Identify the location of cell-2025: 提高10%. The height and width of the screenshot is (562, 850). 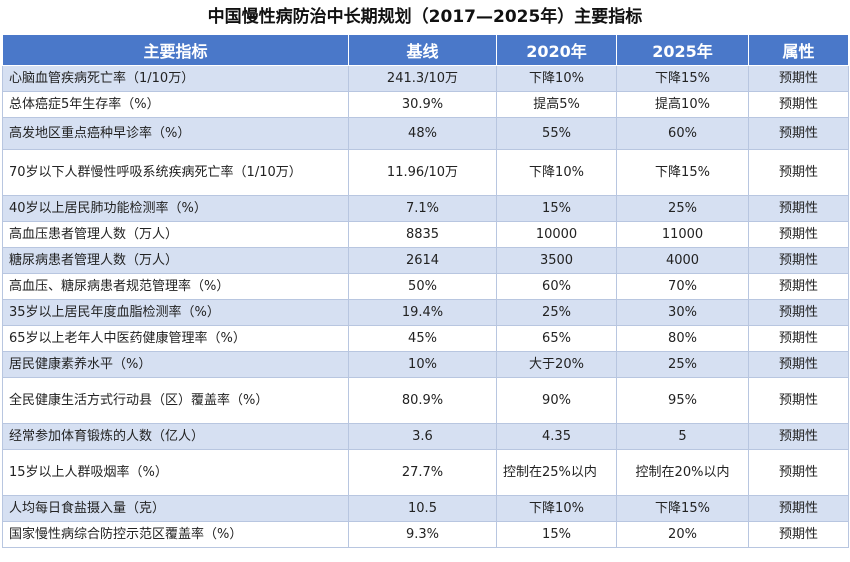
(682, 104).